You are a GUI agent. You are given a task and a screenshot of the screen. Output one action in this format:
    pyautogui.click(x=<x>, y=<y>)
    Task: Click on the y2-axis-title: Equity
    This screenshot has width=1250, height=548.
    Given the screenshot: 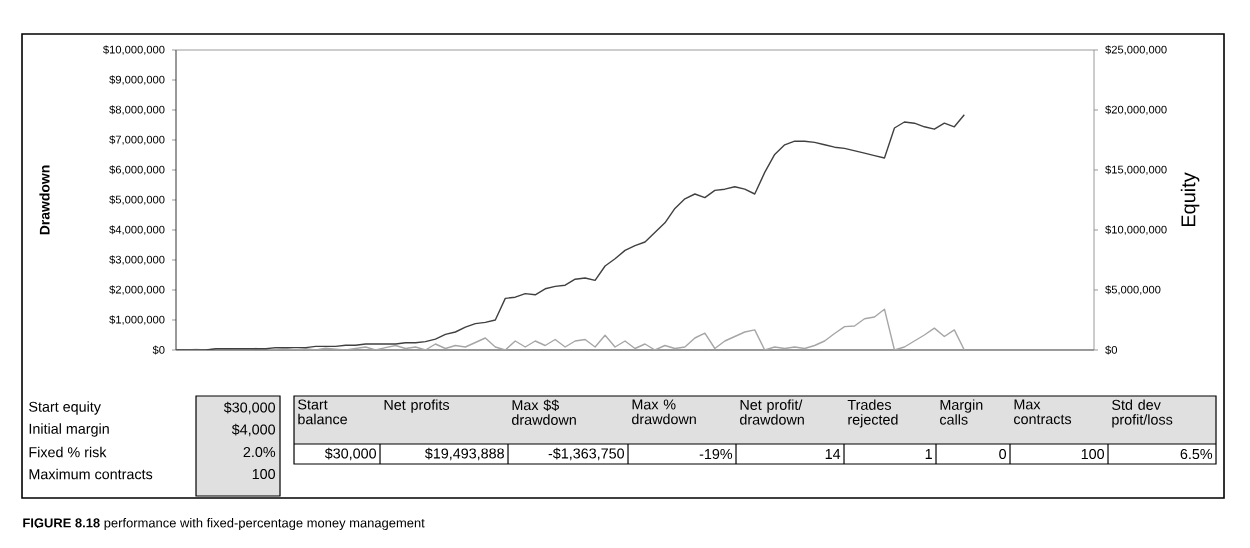 What is the action you would take?
    pyautogui.click(x=1190, y=199)
    